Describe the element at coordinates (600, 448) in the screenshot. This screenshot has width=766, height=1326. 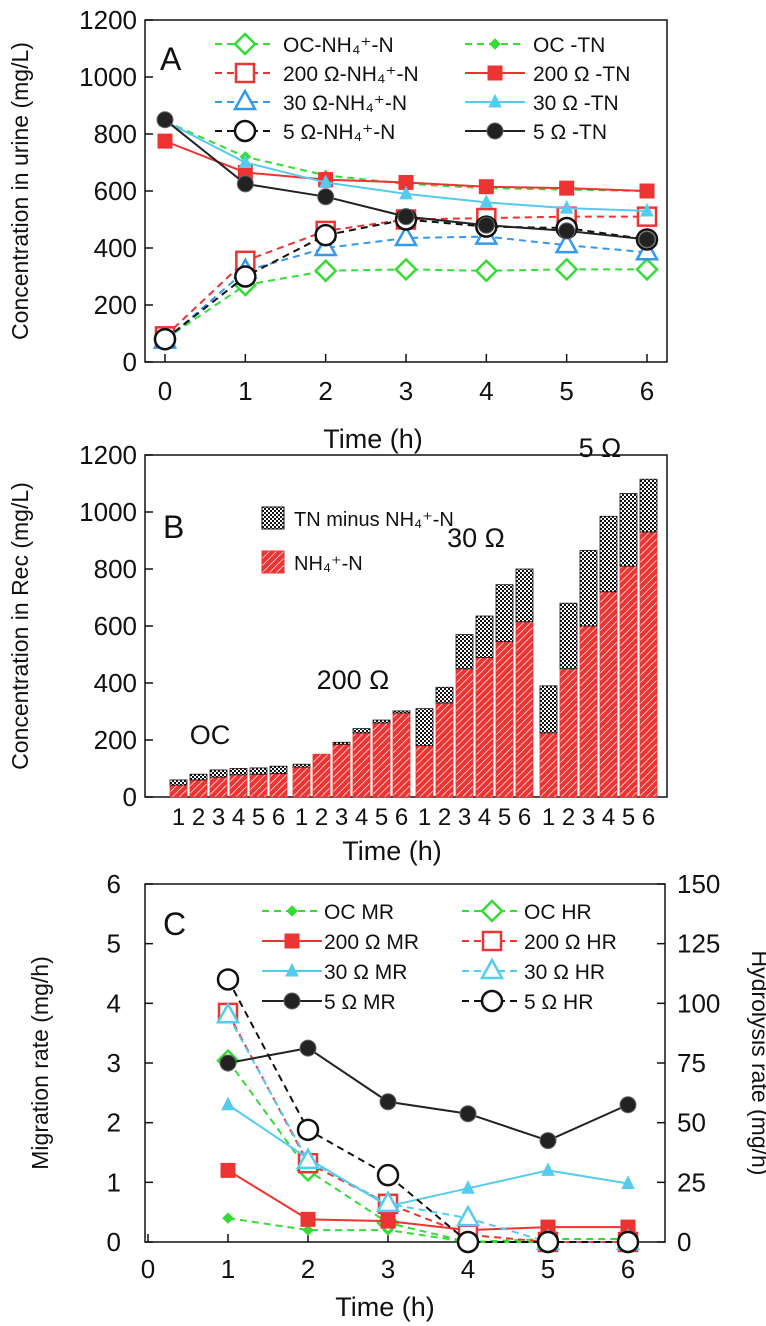
I see `panel-b-group-label: 5 Ω` at that location.